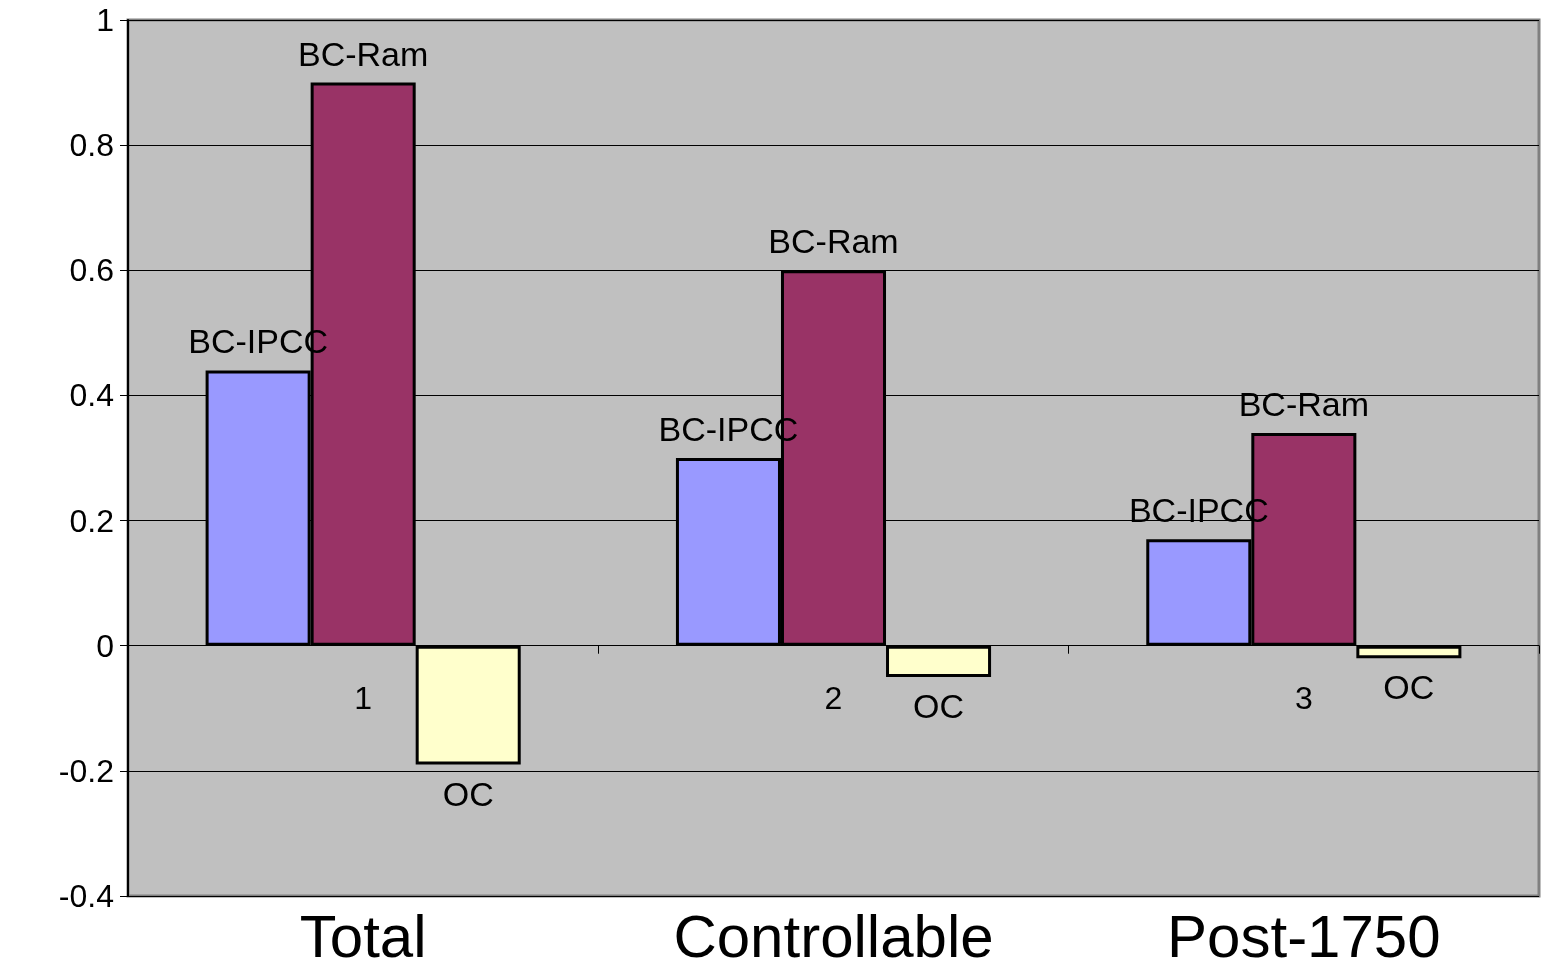  Describe the element at coordinates (105, 645) in the screenshot. I see `y-tick-label: 0` at that location.